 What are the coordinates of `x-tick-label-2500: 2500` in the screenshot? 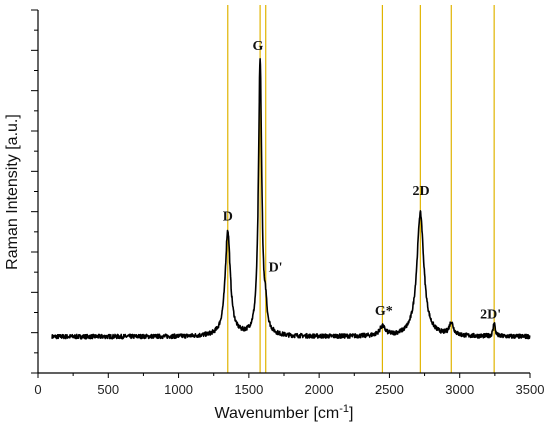 It's located at (389, 389).